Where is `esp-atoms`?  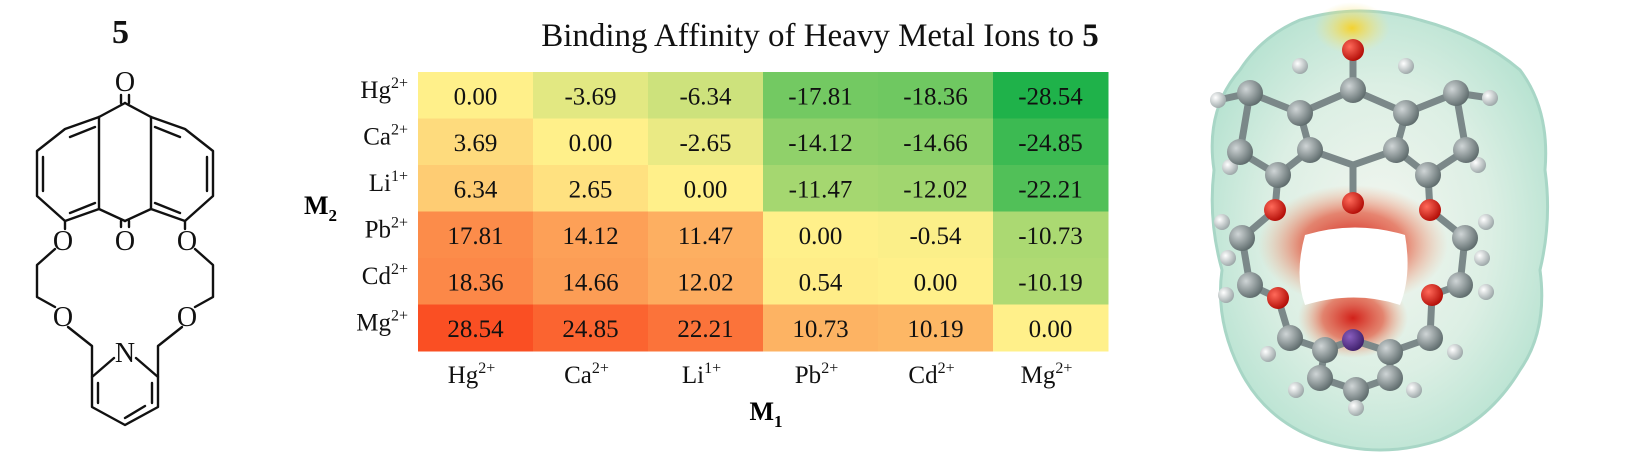
esp-atoms is located at coordinates (1354, 227).